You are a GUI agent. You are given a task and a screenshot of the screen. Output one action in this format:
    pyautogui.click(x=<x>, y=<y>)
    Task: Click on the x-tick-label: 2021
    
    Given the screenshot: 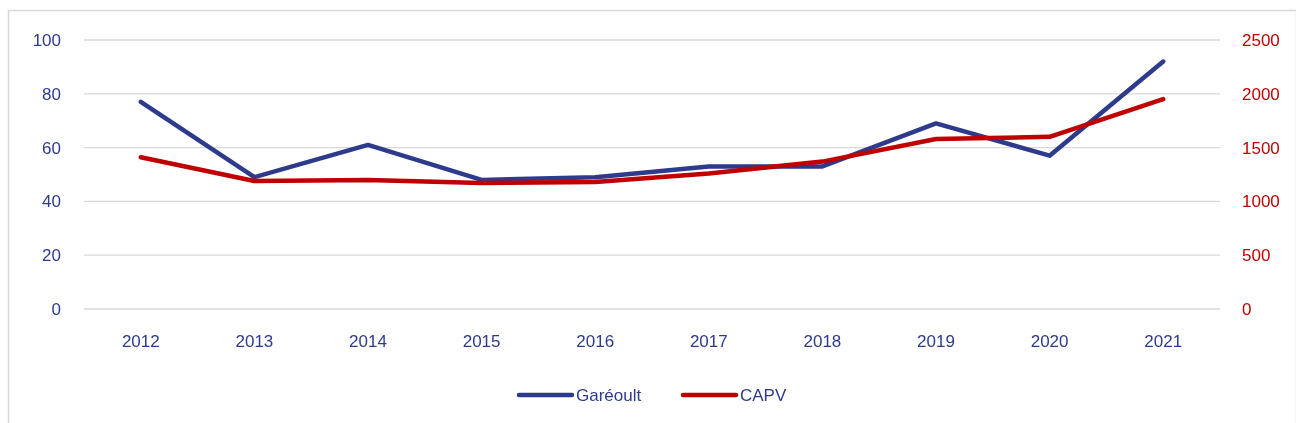 What is the action you would take?
    pyautogui.click(x=1163, y=341)
    